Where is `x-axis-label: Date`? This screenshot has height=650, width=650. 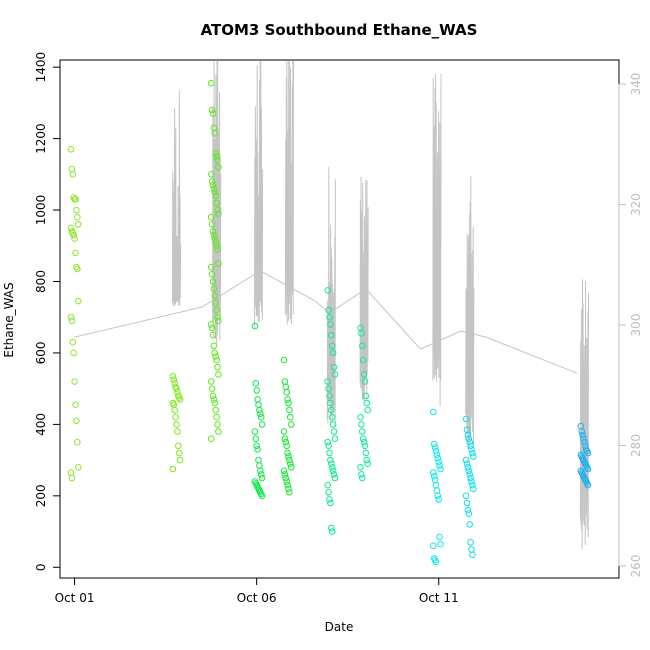 x-axis-label: Date is located at coordinates (339, 627).